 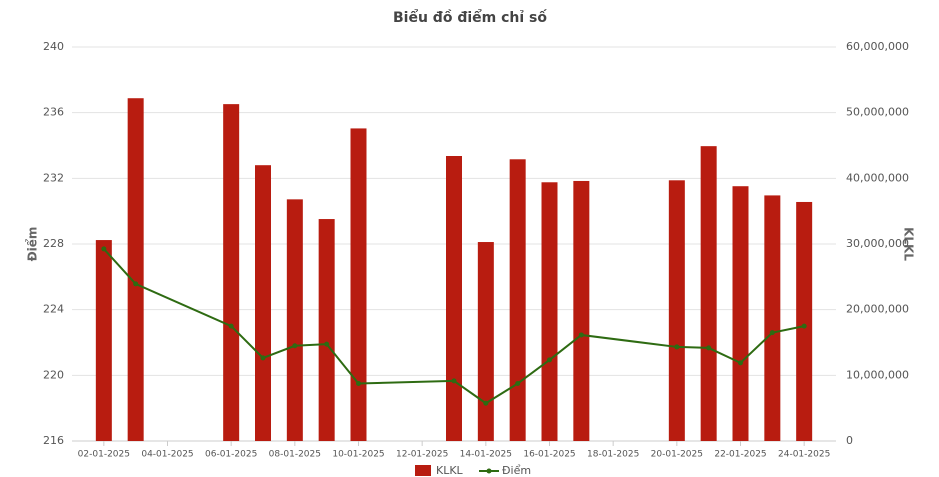 What do you see at coordinates (677, 455) in the screenshot?
I see `x-tick-label: 20-01-2025` at bounding box center [677, 455].